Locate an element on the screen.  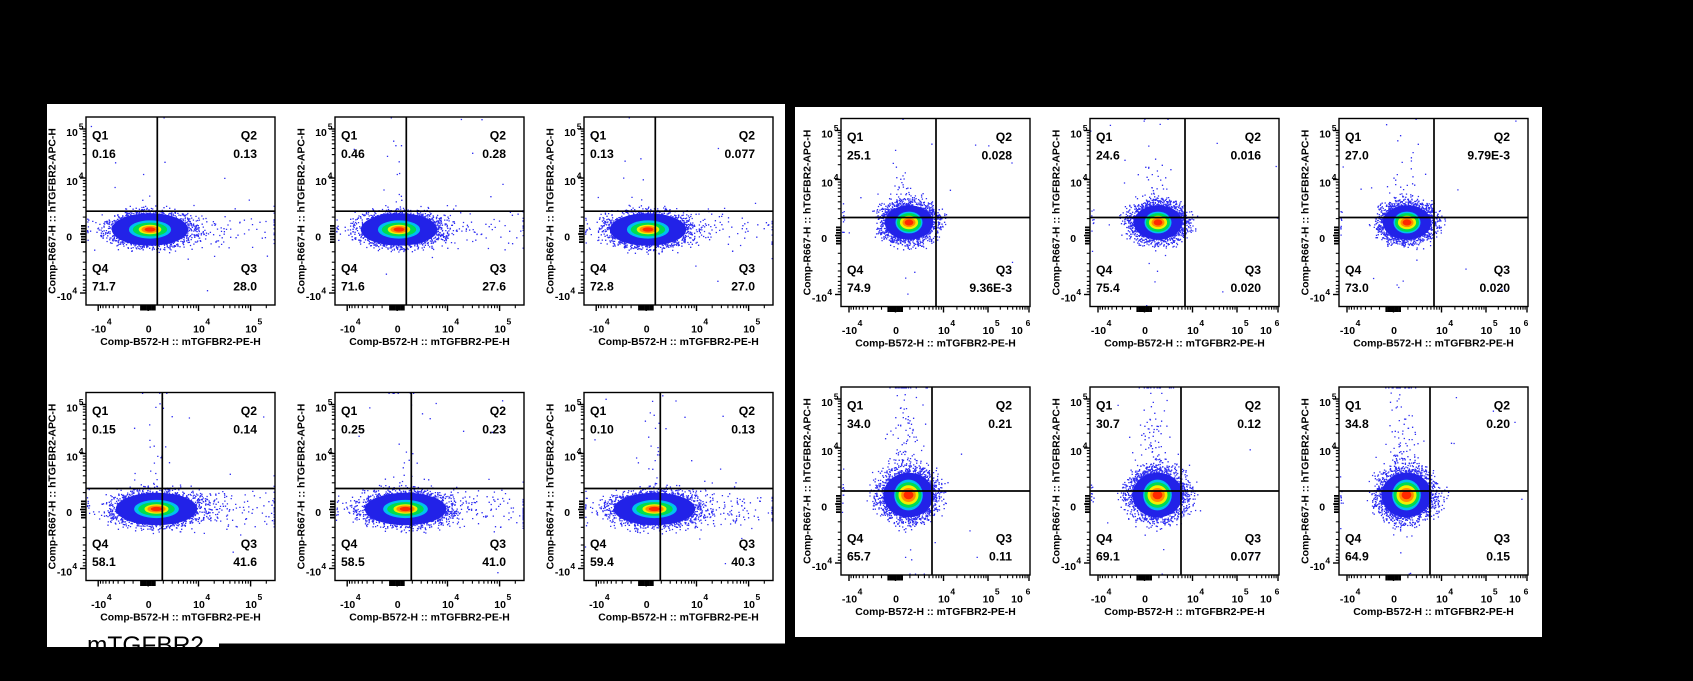
svg-text: 40.3 is located at coordinates (743, 562).